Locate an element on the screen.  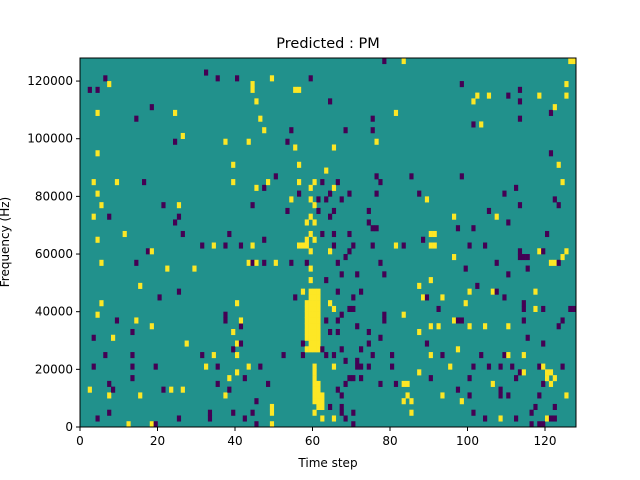
x-axis-ticks: 0 20 40 60 80 100 120 is located at coordinates (316, 437).